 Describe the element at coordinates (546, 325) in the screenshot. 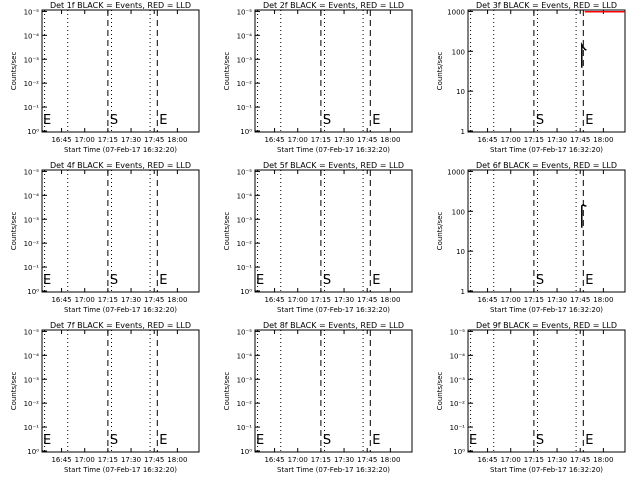

I see `chart-title: Det 9f BLACK = Events, RED = LLD` at that location.